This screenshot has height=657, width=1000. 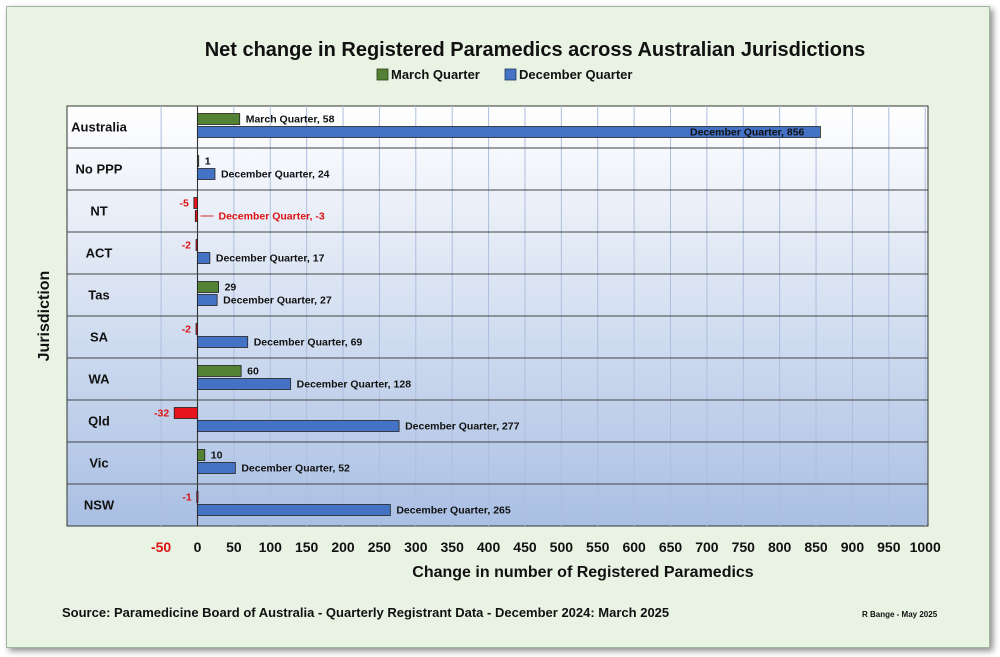 I want to click on y-axis-title: Jurisdiction, so click(x=44, y=316).